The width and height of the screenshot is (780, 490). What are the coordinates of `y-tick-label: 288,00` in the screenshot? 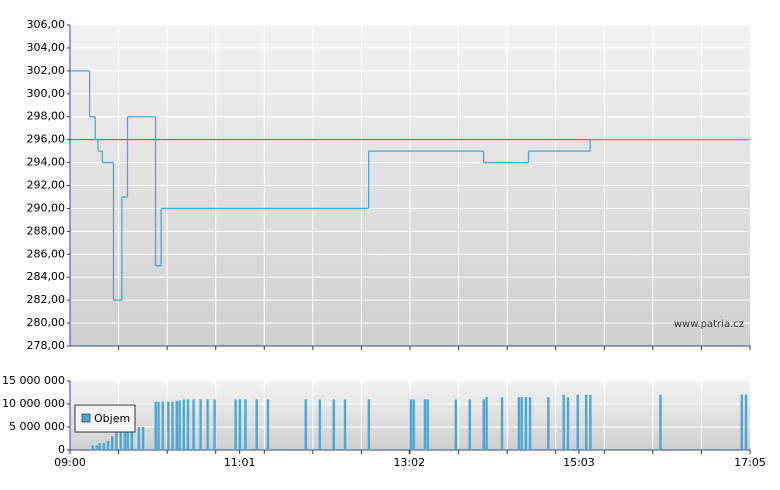 It's located at (46, 230).